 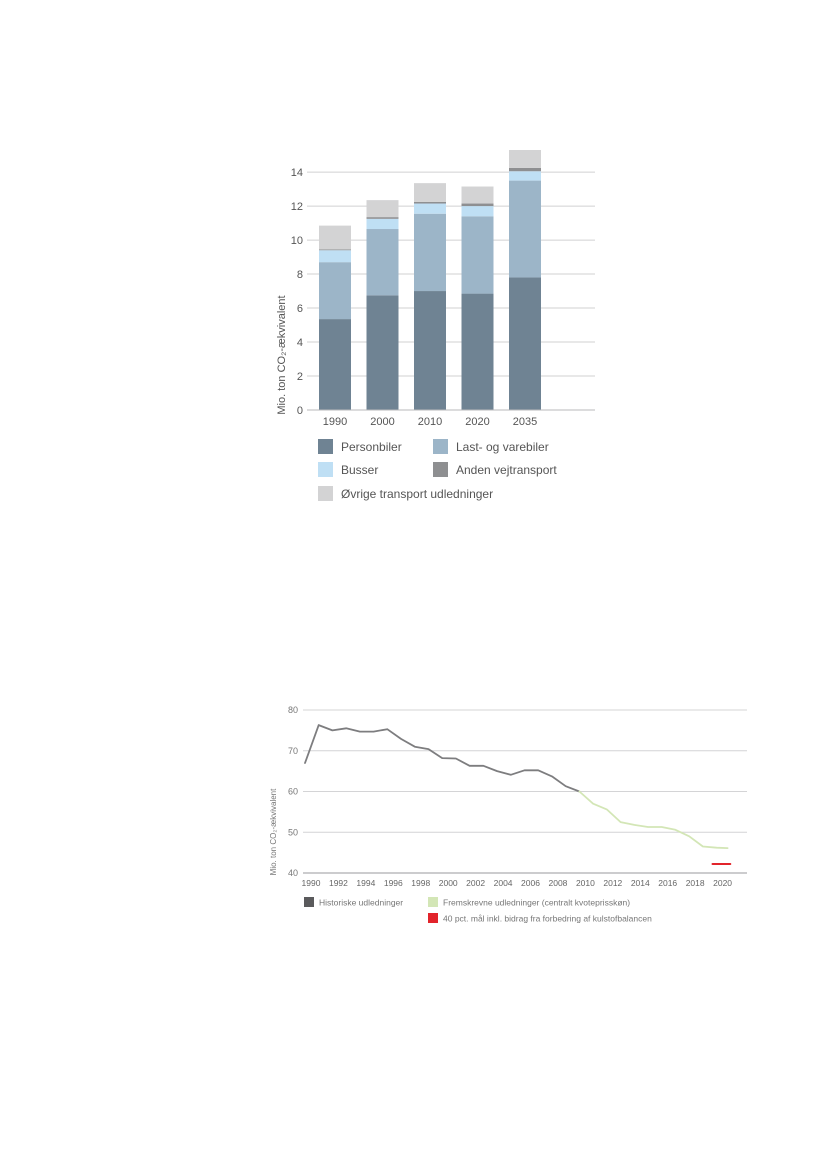 I want to click on chart1-x-tick-label: 2000, so click(x=382, y=422).